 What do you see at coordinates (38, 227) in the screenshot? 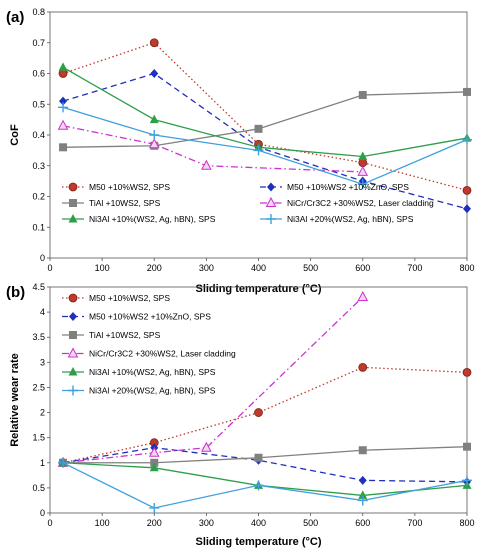
I see `y-tick-label: 0.1` at bounding box center [38, 227].